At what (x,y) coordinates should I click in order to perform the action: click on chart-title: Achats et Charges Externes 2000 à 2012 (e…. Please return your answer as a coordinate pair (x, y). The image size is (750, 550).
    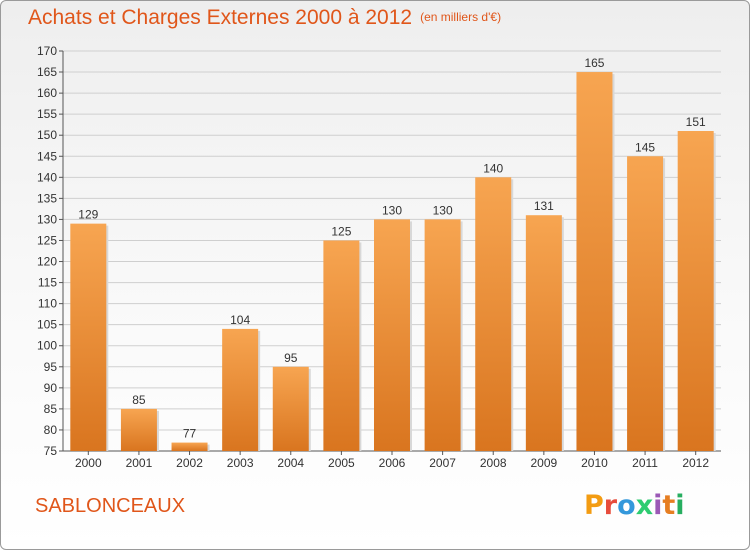
    Looking at the image, I should click on (264, 18).